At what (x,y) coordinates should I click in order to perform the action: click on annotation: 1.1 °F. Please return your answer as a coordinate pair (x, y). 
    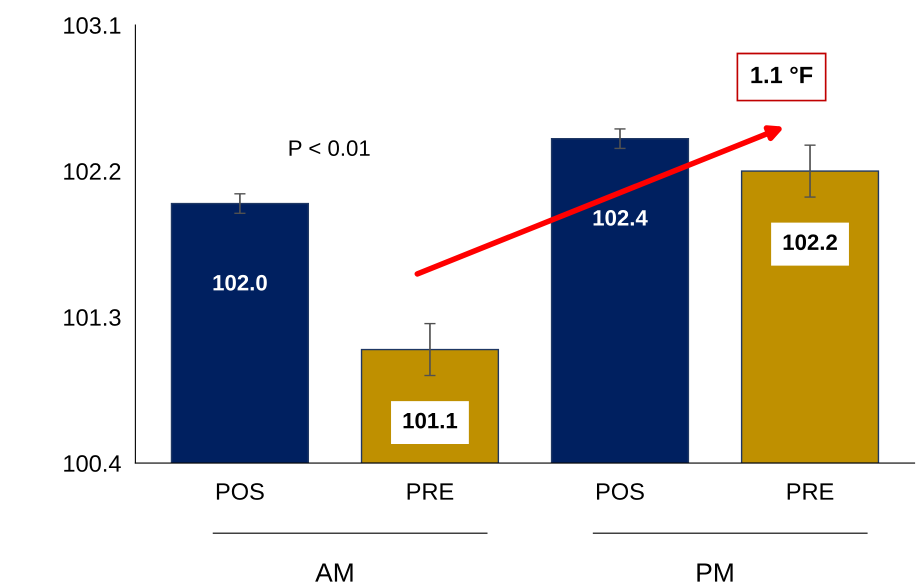
    Looking at the image, I should click on (781, 75).